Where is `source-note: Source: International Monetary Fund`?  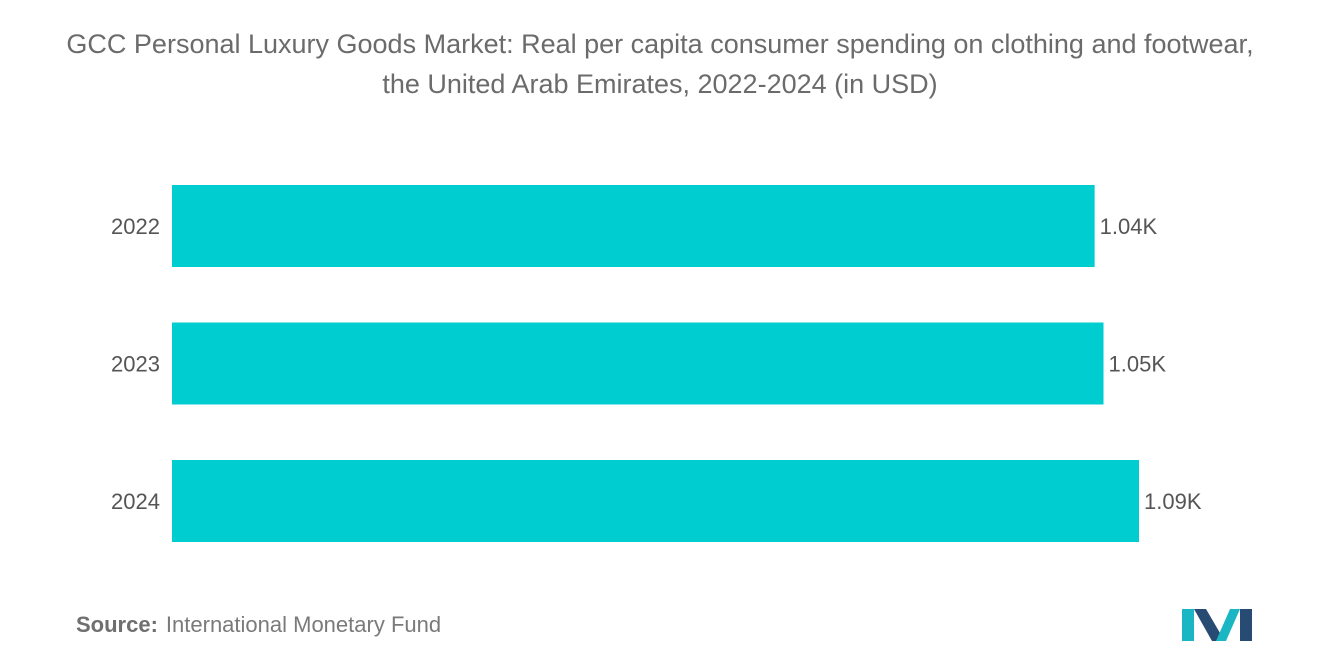 source-note: Source: International Monetary Fund is located at coordinates (258, 625).